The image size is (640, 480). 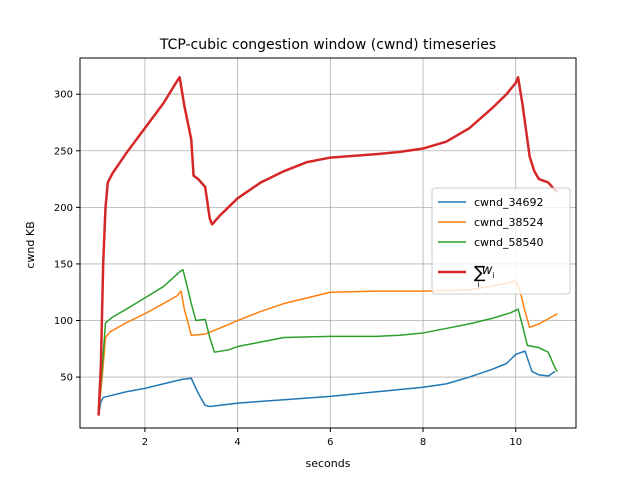 What do you see at coordinates (237, 442) in the screenshot?
I see `x-tick-label: 4` at bounding box center [237, 442].